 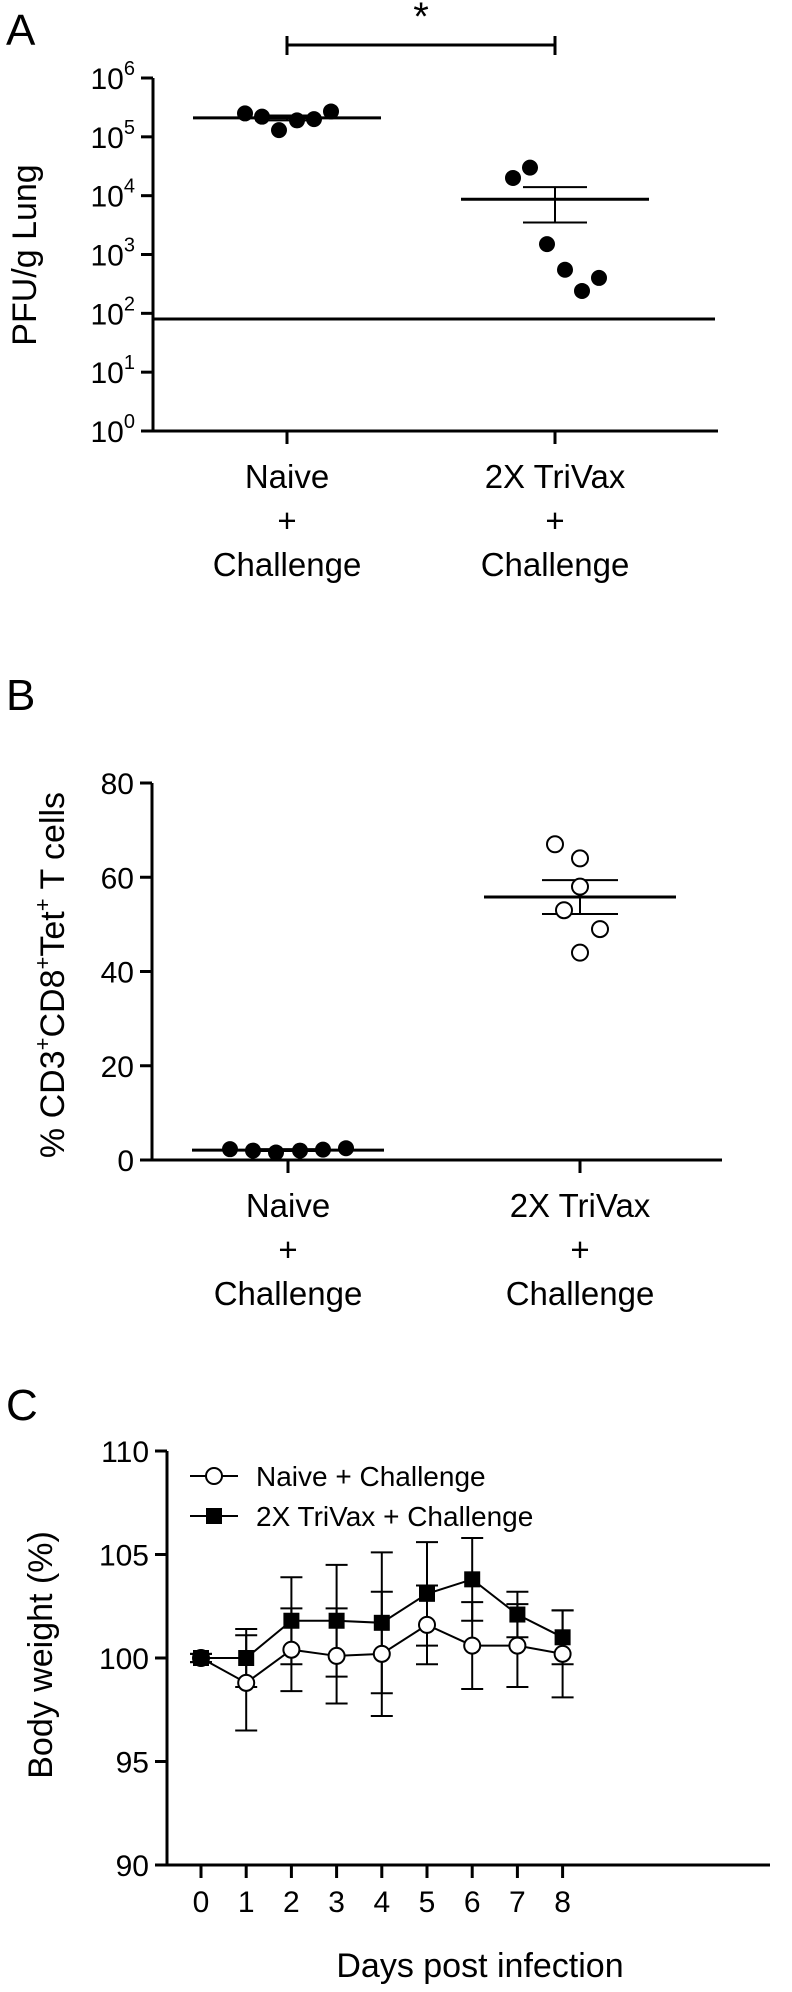 What do you see at coordinates (113, 136) in the screenshot?
I see `panel-a-y-tick-label: 10⁵` at bounding box center [113, 136].